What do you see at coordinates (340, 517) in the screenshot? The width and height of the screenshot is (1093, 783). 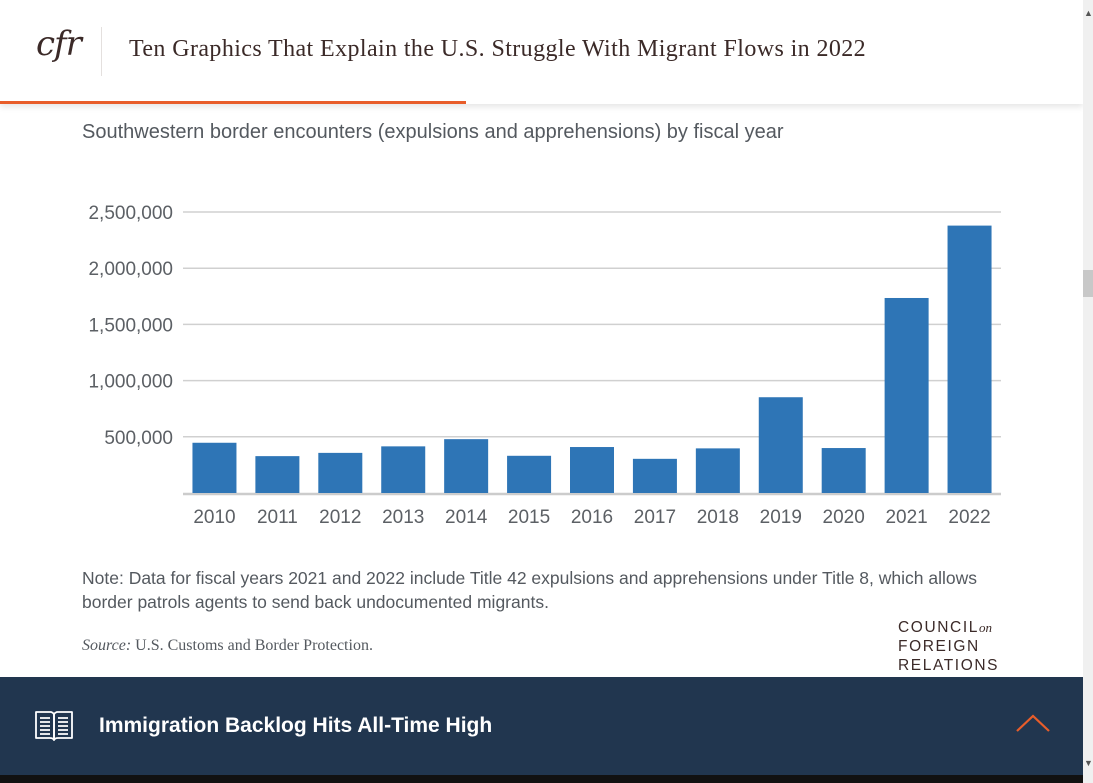 I see `x-tick-label: 2012` at bounding box center [340, 517].